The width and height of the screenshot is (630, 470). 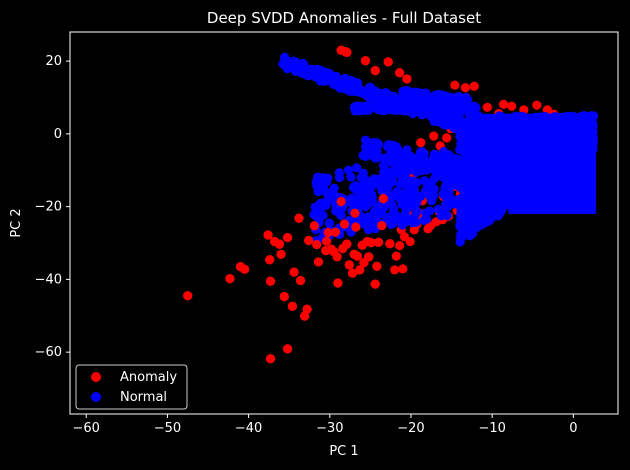 I want to click on x-tick-label: −50, so click(x=167, y=428).